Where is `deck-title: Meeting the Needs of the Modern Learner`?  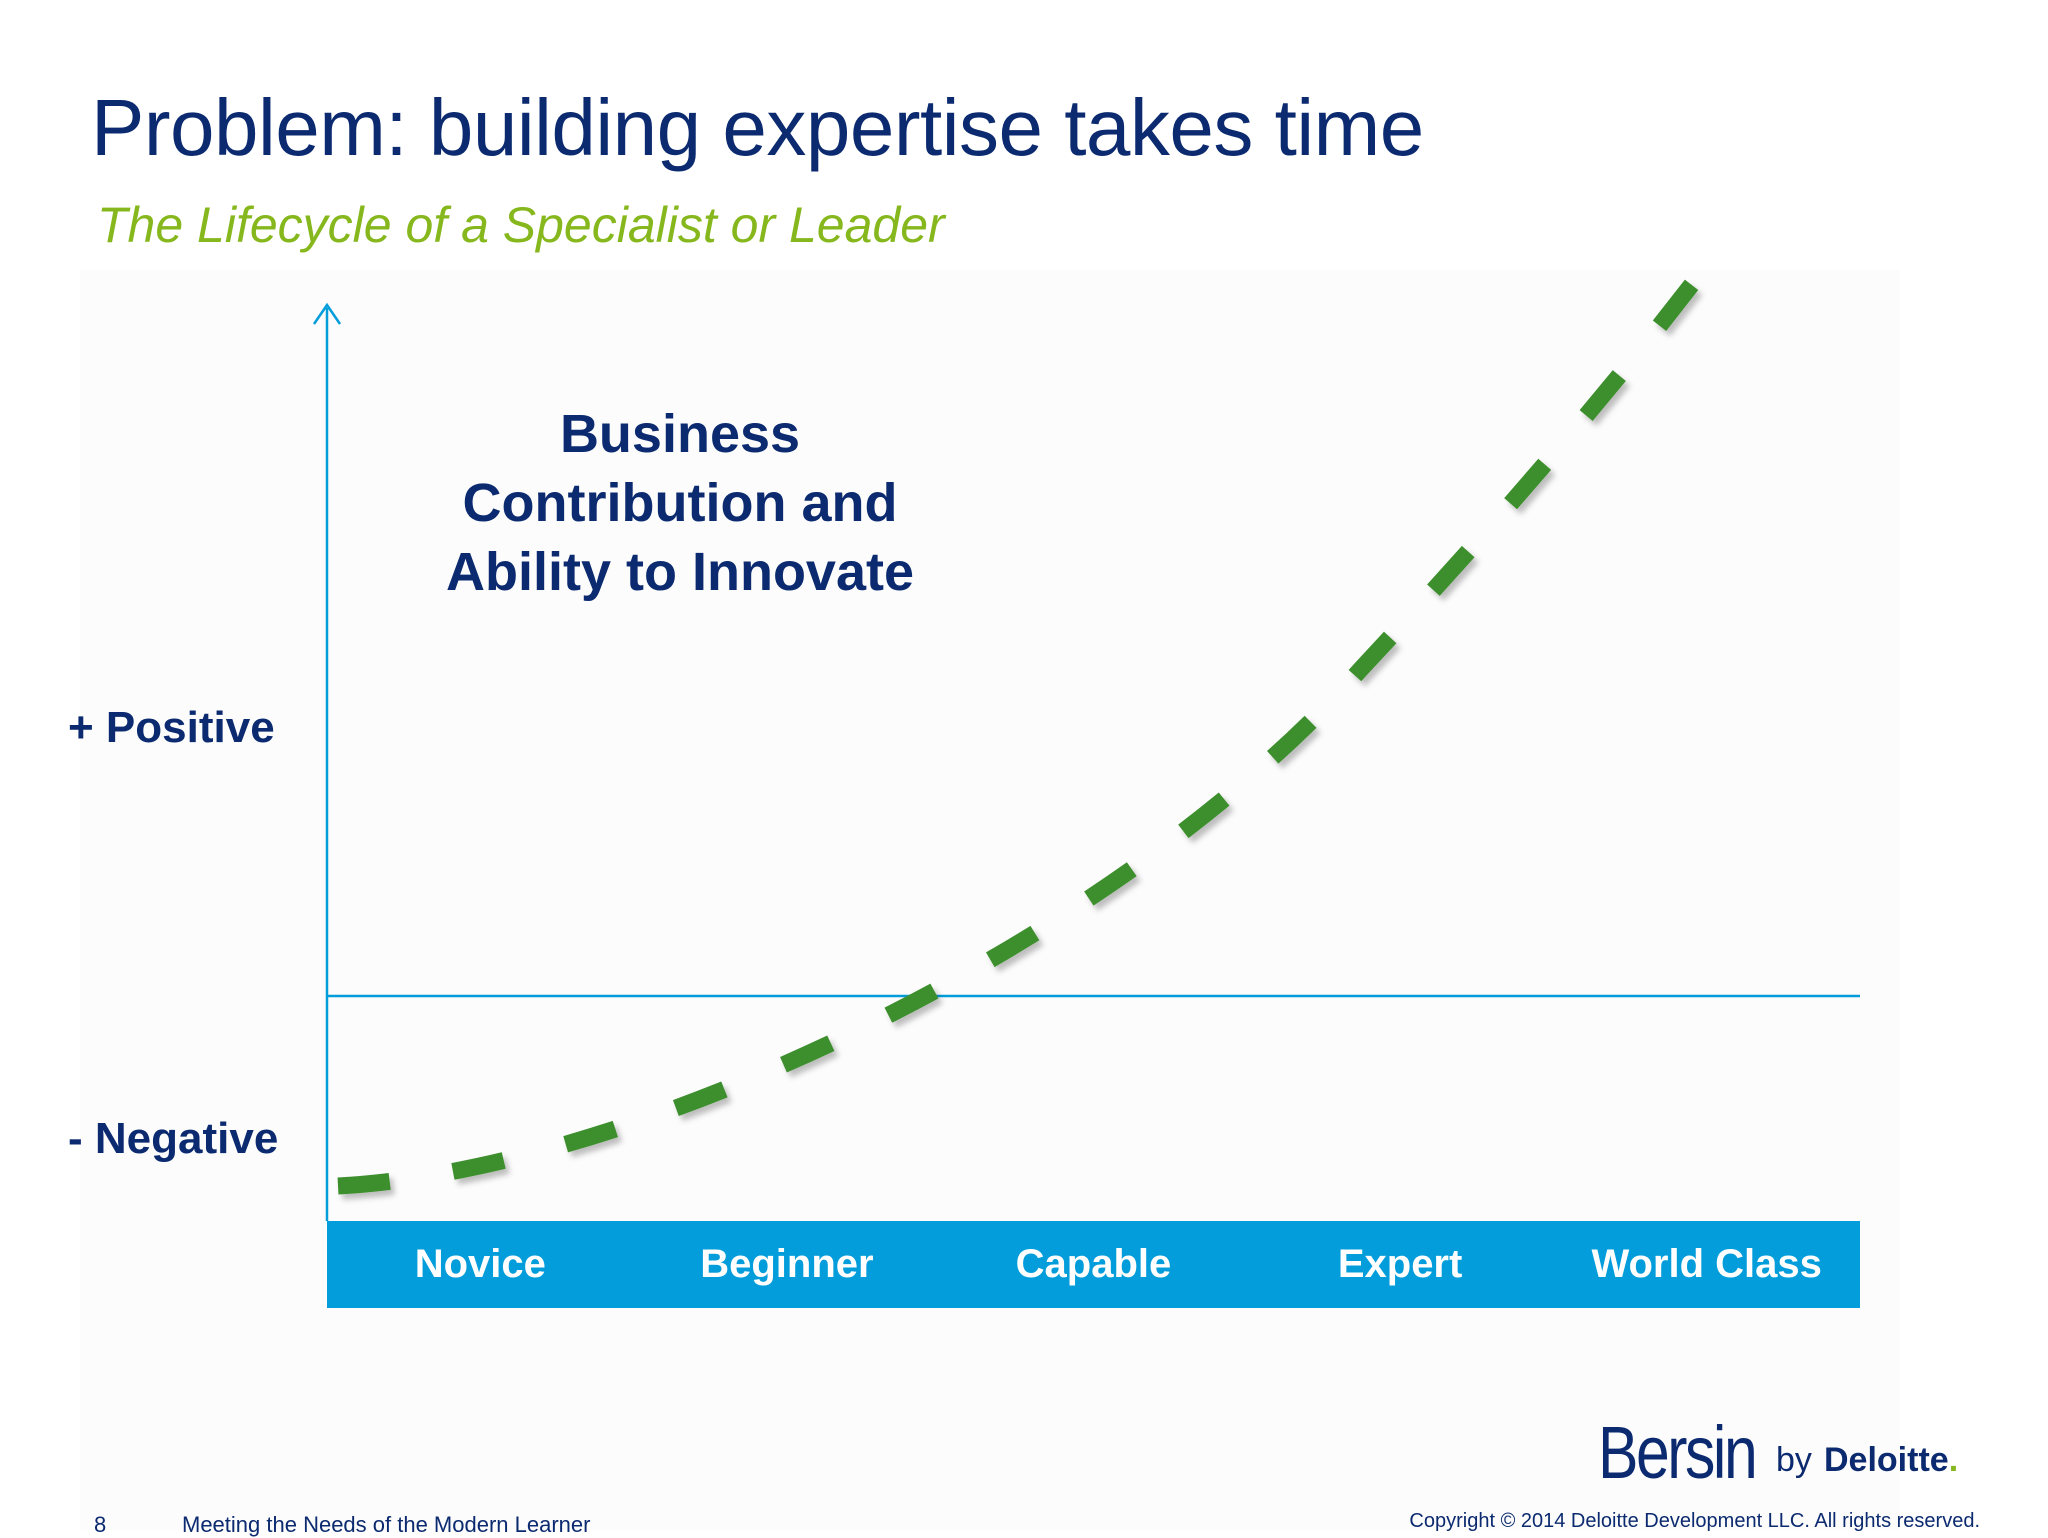 deck-title: Meeting the Needs of the Modern Learner is located at coordinates (386, 1524).